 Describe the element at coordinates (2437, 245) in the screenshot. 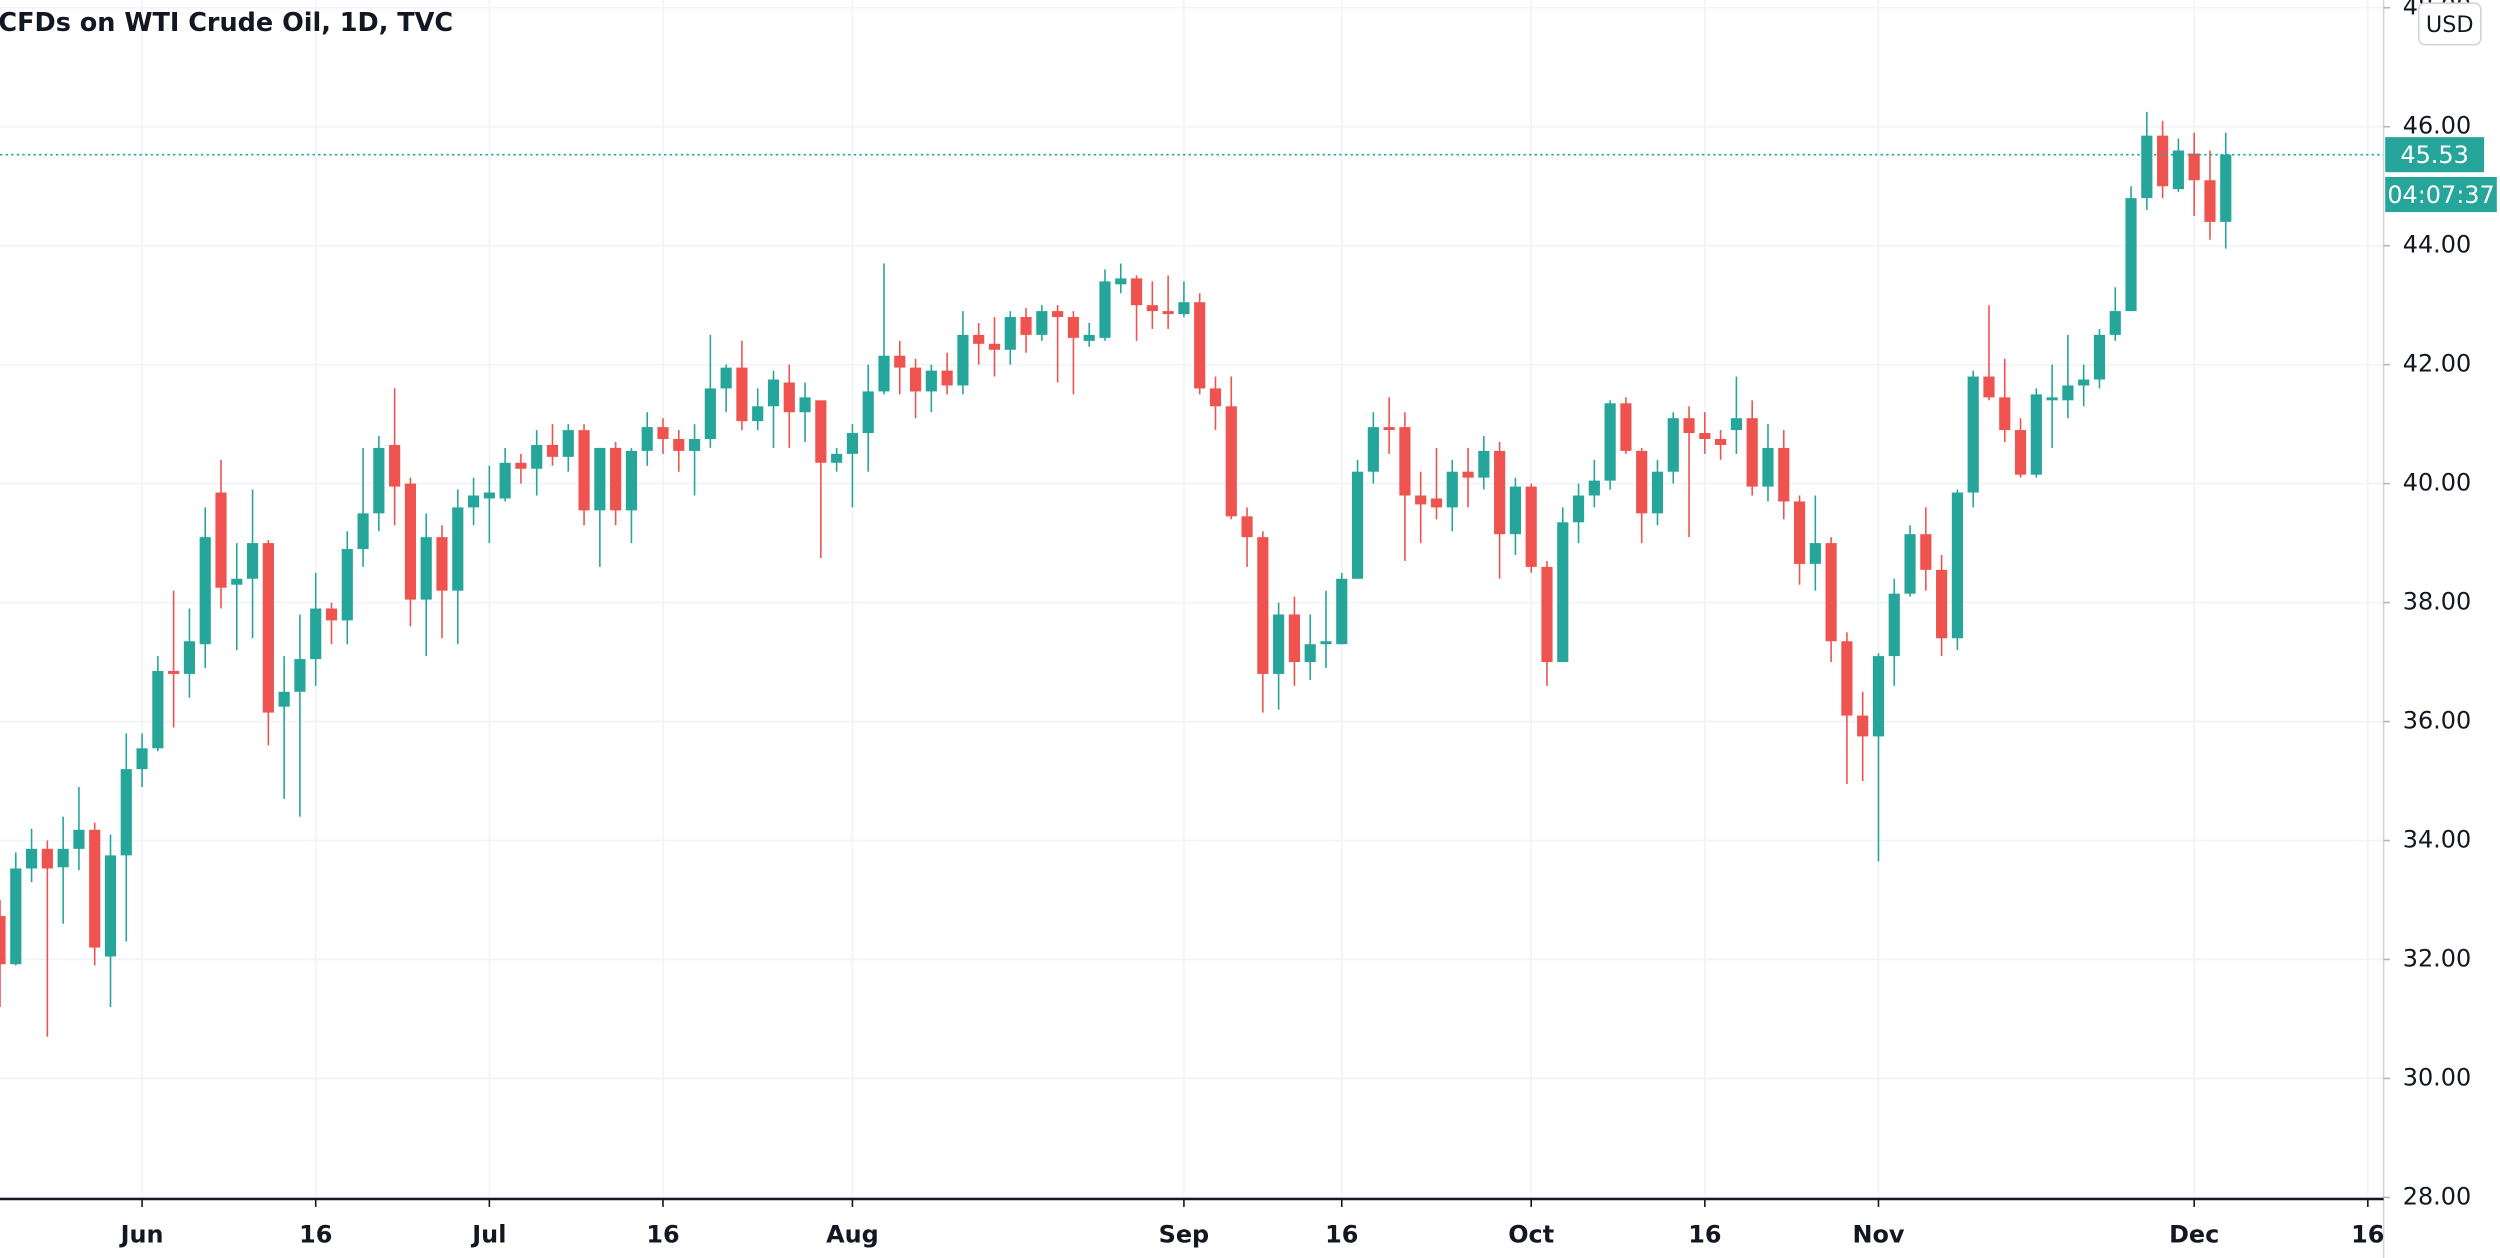

I see `y-tick-label: 44.00` at that location.